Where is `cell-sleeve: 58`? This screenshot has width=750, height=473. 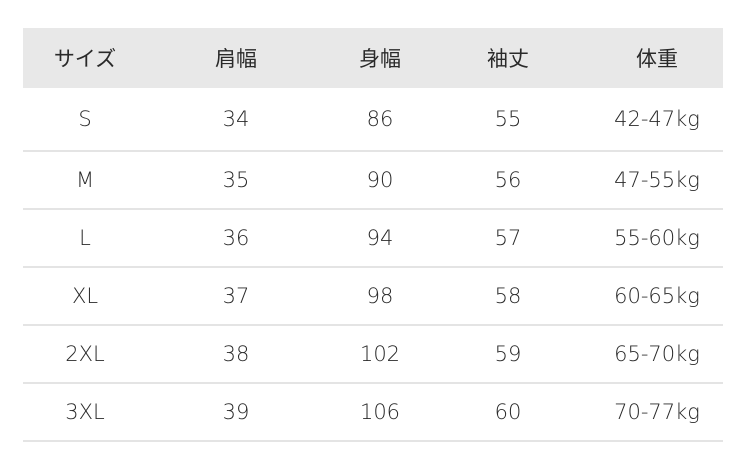 cell-sleeve: 58 is located at coordinates (508, 296).